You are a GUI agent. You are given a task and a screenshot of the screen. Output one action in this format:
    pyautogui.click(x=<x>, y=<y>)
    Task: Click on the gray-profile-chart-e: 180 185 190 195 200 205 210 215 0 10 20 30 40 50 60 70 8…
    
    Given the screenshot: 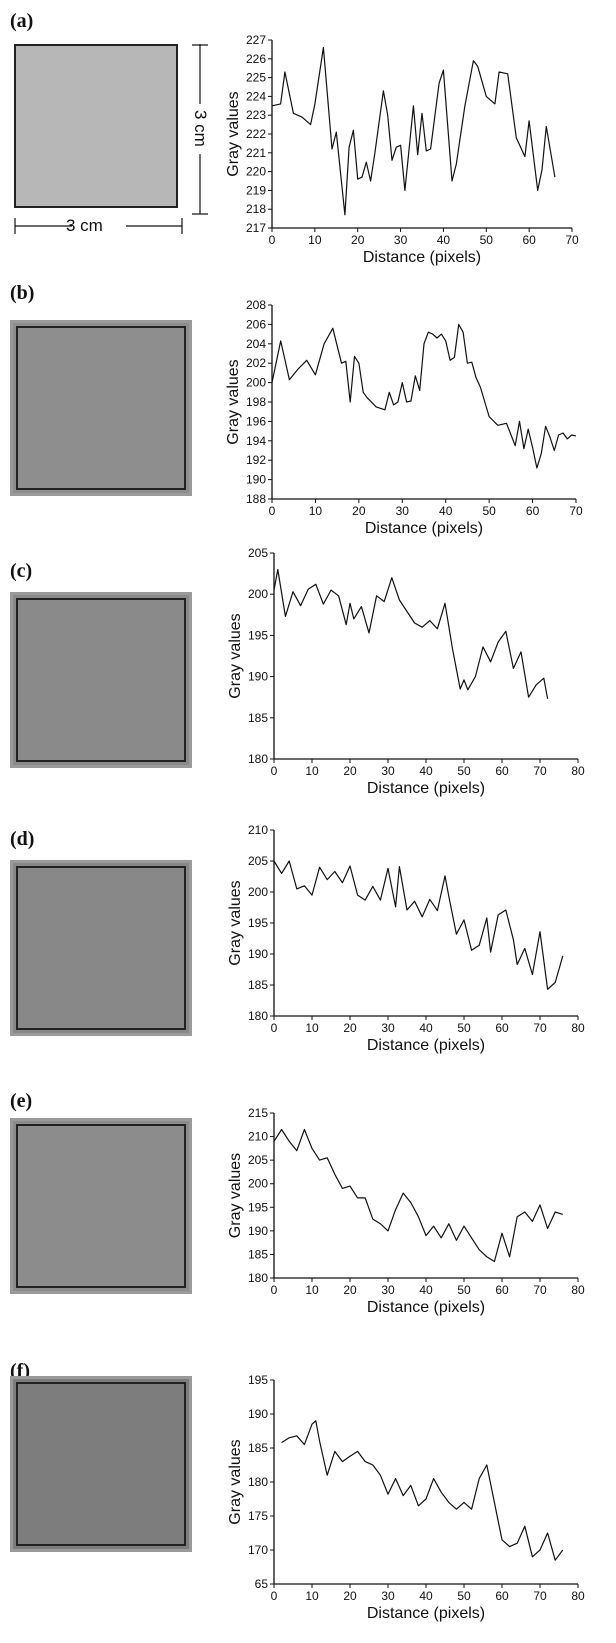 What is the action you would take?
    pyautogui.click(x=406, y=1211)
    